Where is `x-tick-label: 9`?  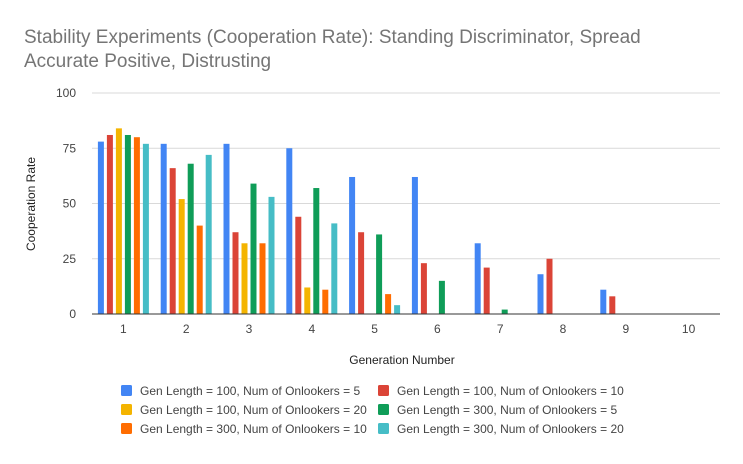
x-tick-label: 9 is located at coordinates (625, 329).